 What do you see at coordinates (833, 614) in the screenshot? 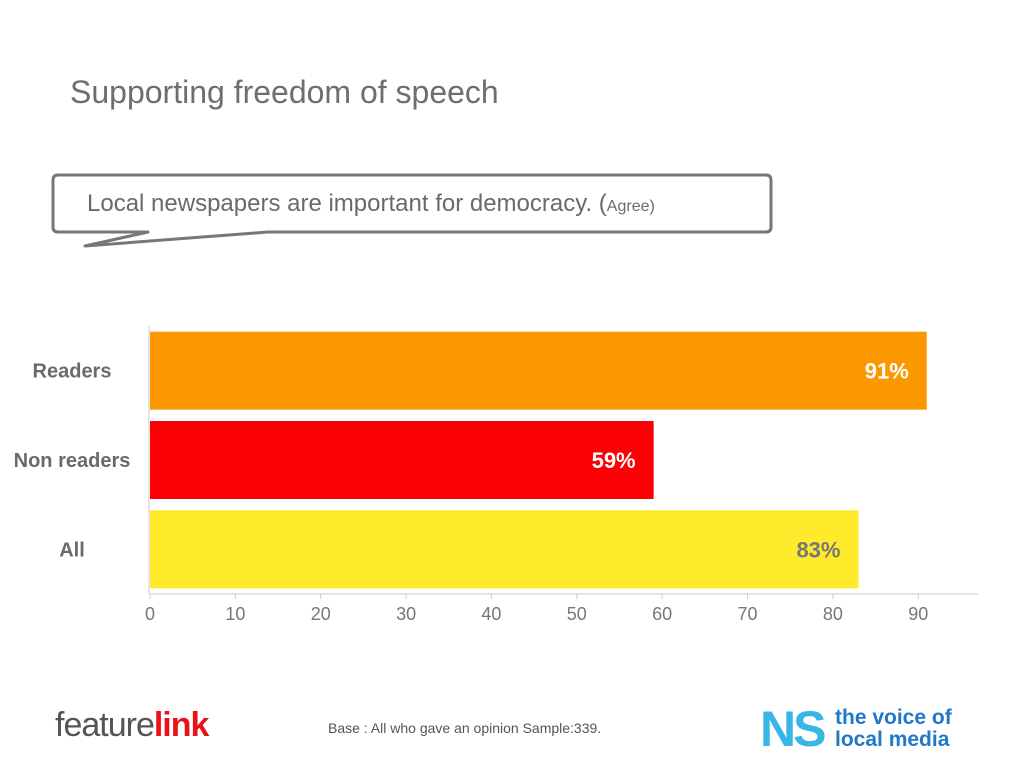
I see `x-tick-label: 80` at bounding box center [833, 614].